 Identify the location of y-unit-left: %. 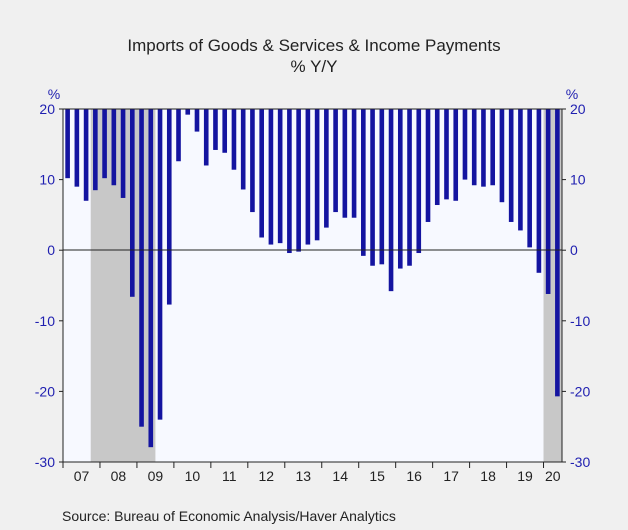
(54, 94).